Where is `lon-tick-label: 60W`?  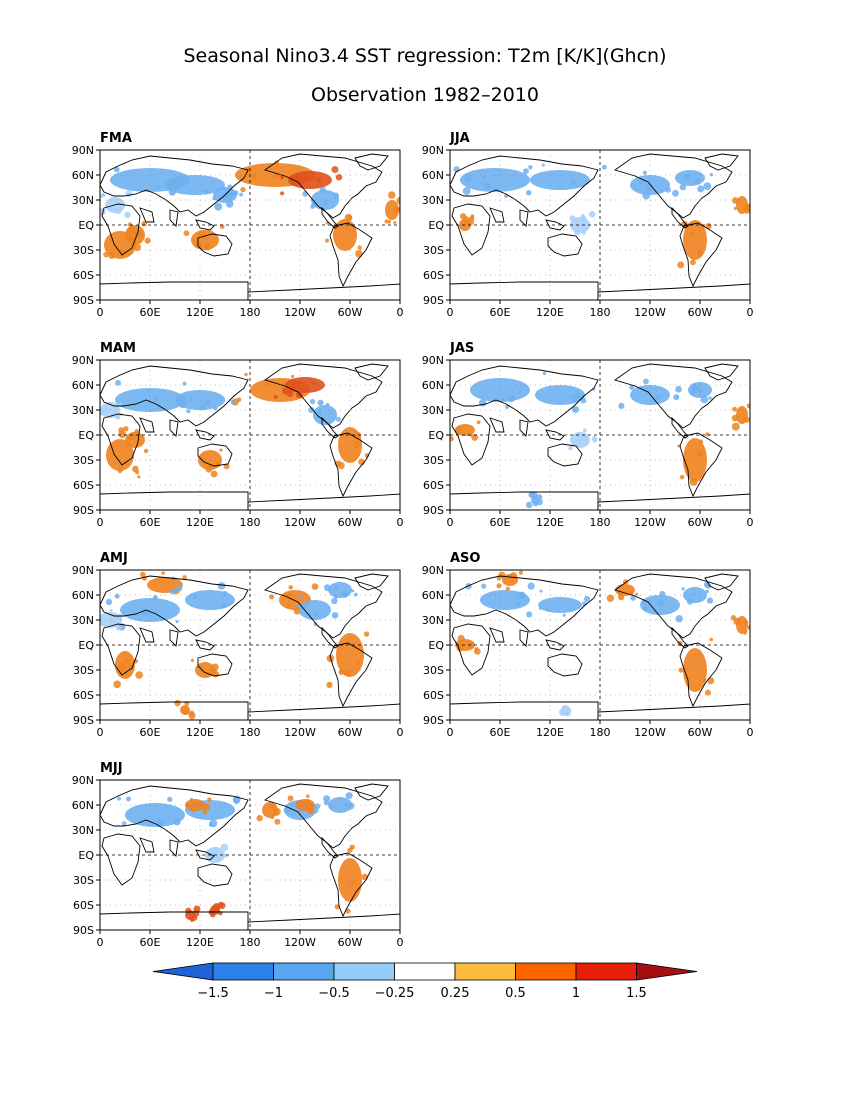
lon-tick-label: 60W is located at coordinates (350, 942).